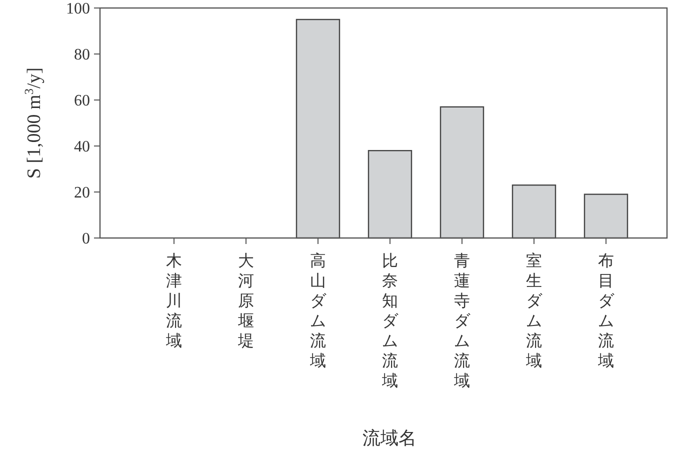  Describe the element at coordinates (389, 438) in the screenshot. I see `x-axis-title: 流域名` at that location.